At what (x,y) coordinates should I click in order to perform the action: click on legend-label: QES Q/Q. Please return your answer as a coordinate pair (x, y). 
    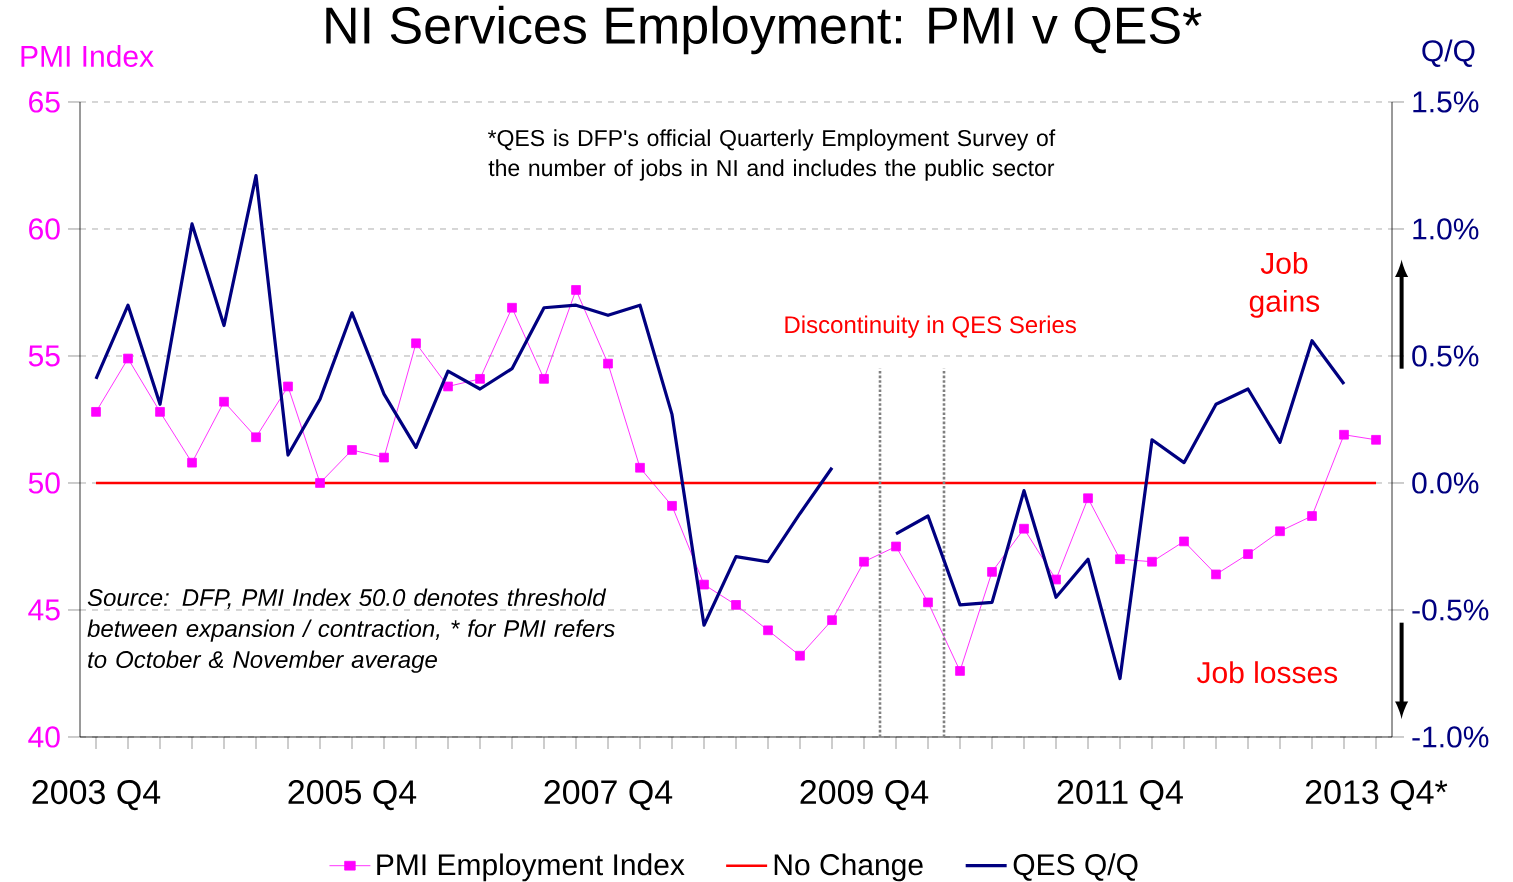
    Looking at the image, I should click on (1075, 867).